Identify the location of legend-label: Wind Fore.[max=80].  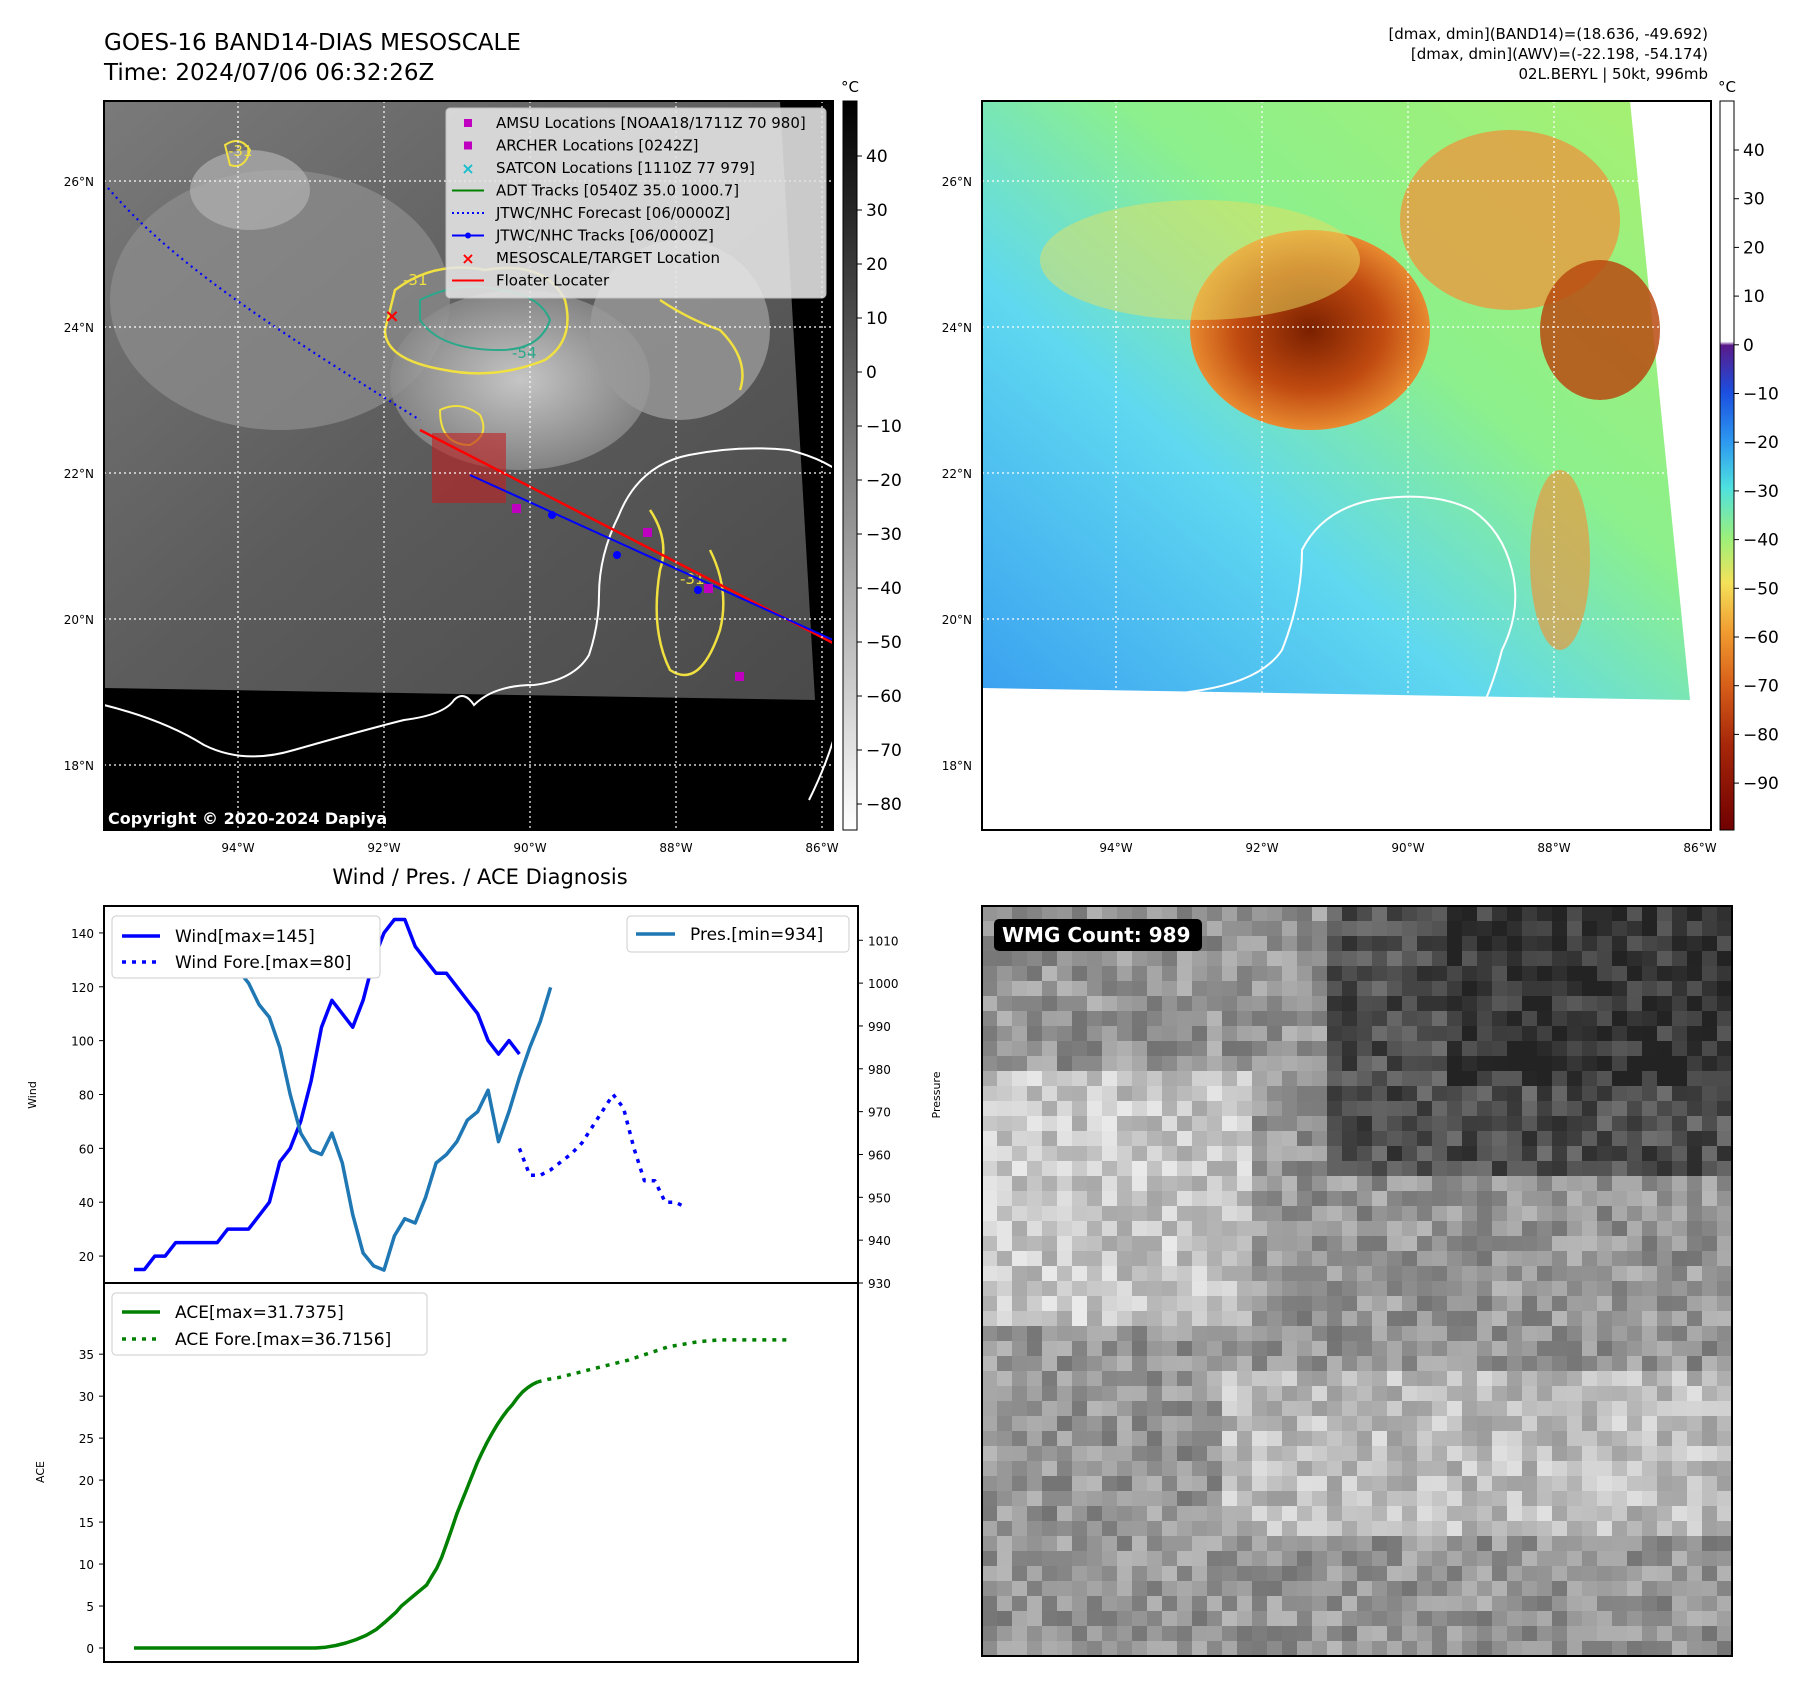
(263, 963).